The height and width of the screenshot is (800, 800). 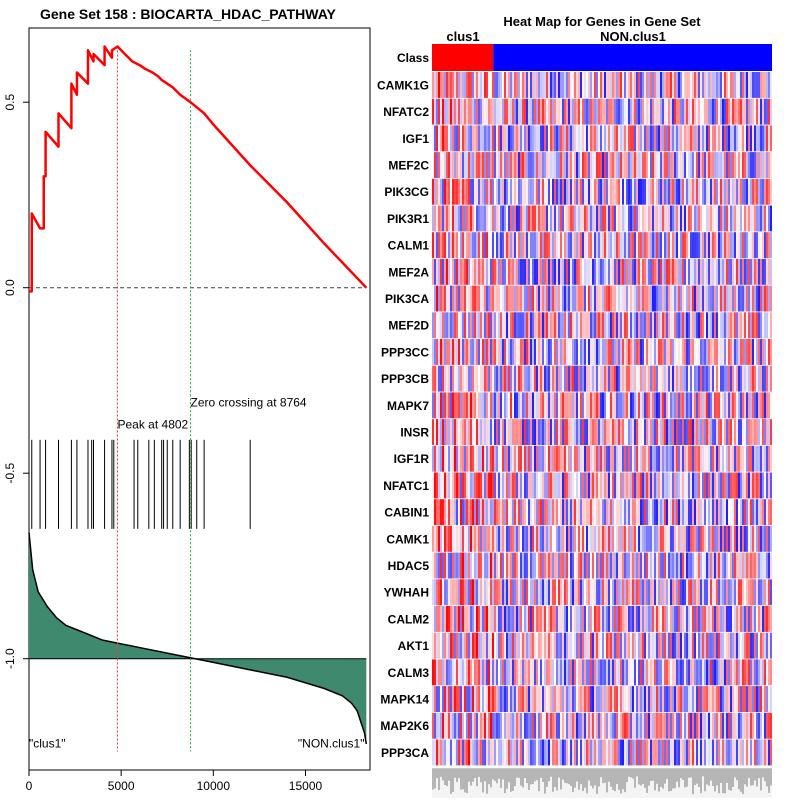 What do you see at coordinates (405, 352) in the screenshot?
I see `gene-label: PPP3CC` at bounding box center [405, 352].